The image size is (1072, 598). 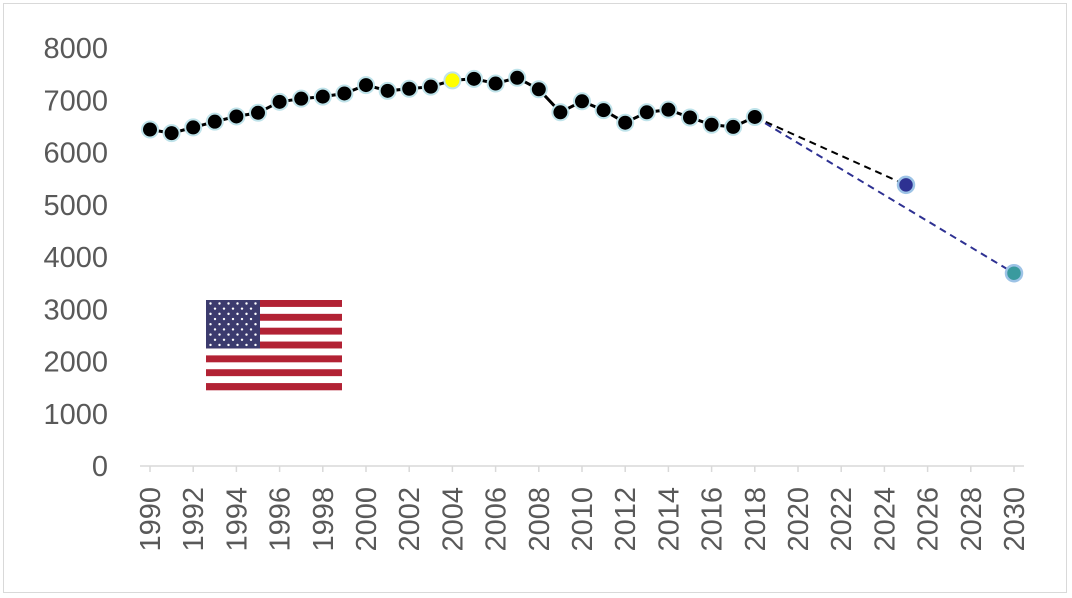 I want to click on x-tick-label: 1996, so click(x=281, y=519).